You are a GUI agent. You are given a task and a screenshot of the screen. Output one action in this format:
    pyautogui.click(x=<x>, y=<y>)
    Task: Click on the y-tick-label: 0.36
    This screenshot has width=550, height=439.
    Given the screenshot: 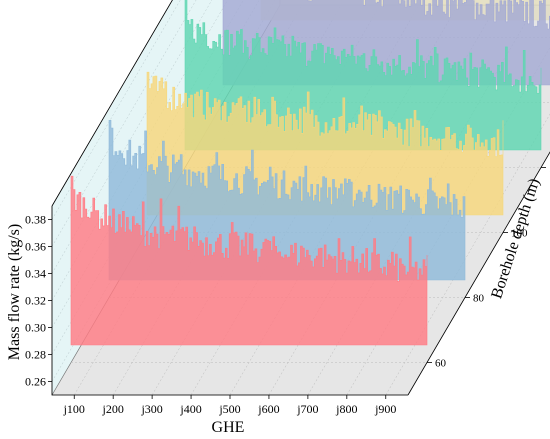 What is the action you would take?
    pyautogui.click(x=35, y=247)
    